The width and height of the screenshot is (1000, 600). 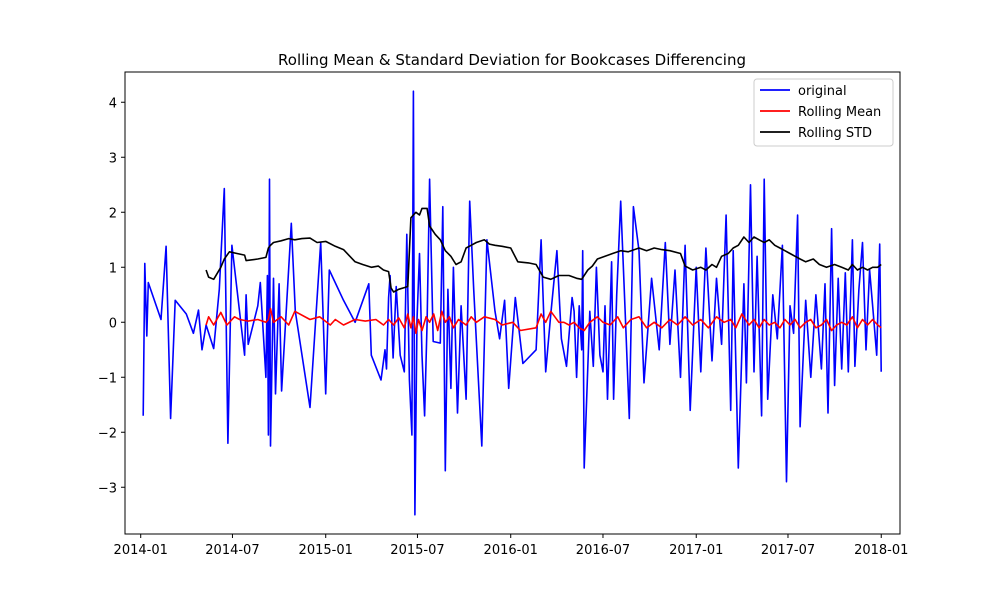 What do you see at coordinates (107, 488) in the screenshot?
I see `y-tick-label: −3` at bounding box center [107, 488].